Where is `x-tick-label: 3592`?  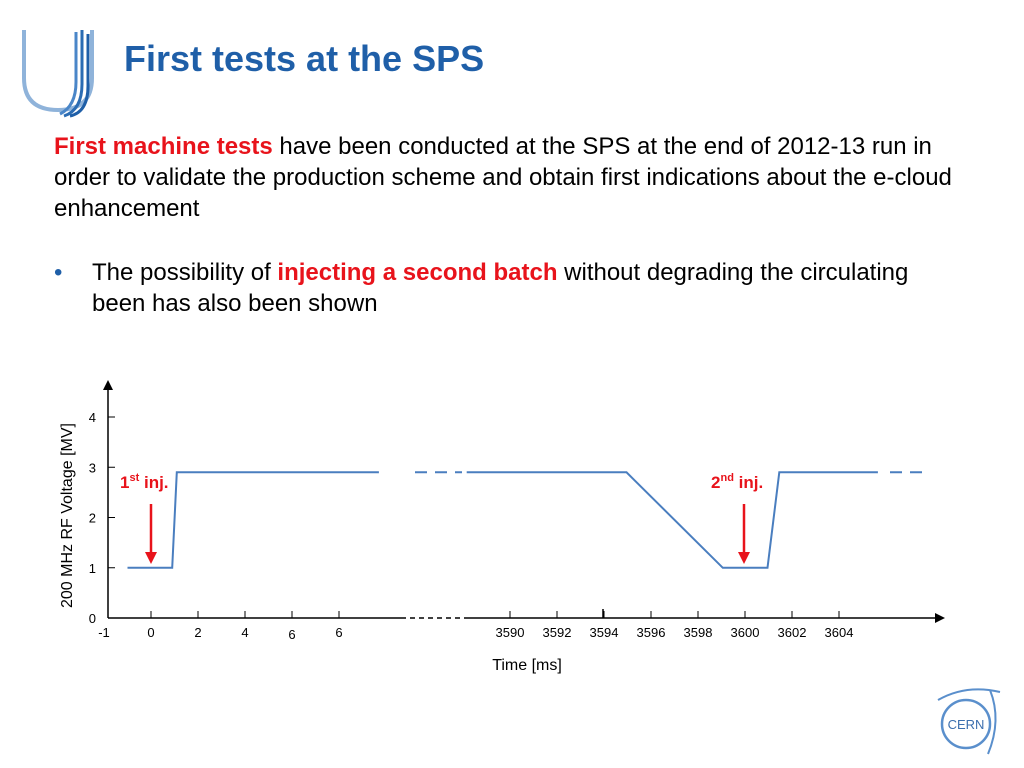
x-tick-label: 3592 is located at coordinates (557, 632).